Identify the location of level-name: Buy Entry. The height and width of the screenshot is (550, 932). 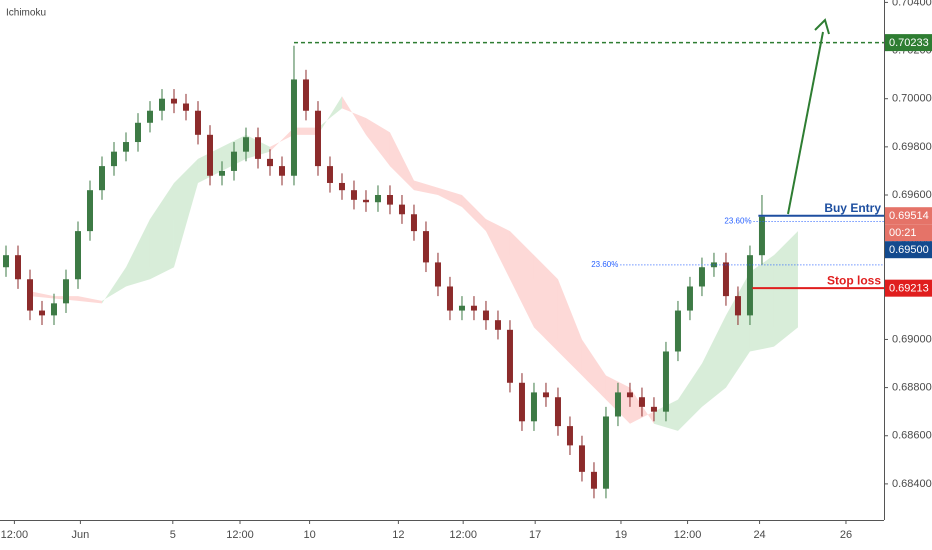
(852, 208).